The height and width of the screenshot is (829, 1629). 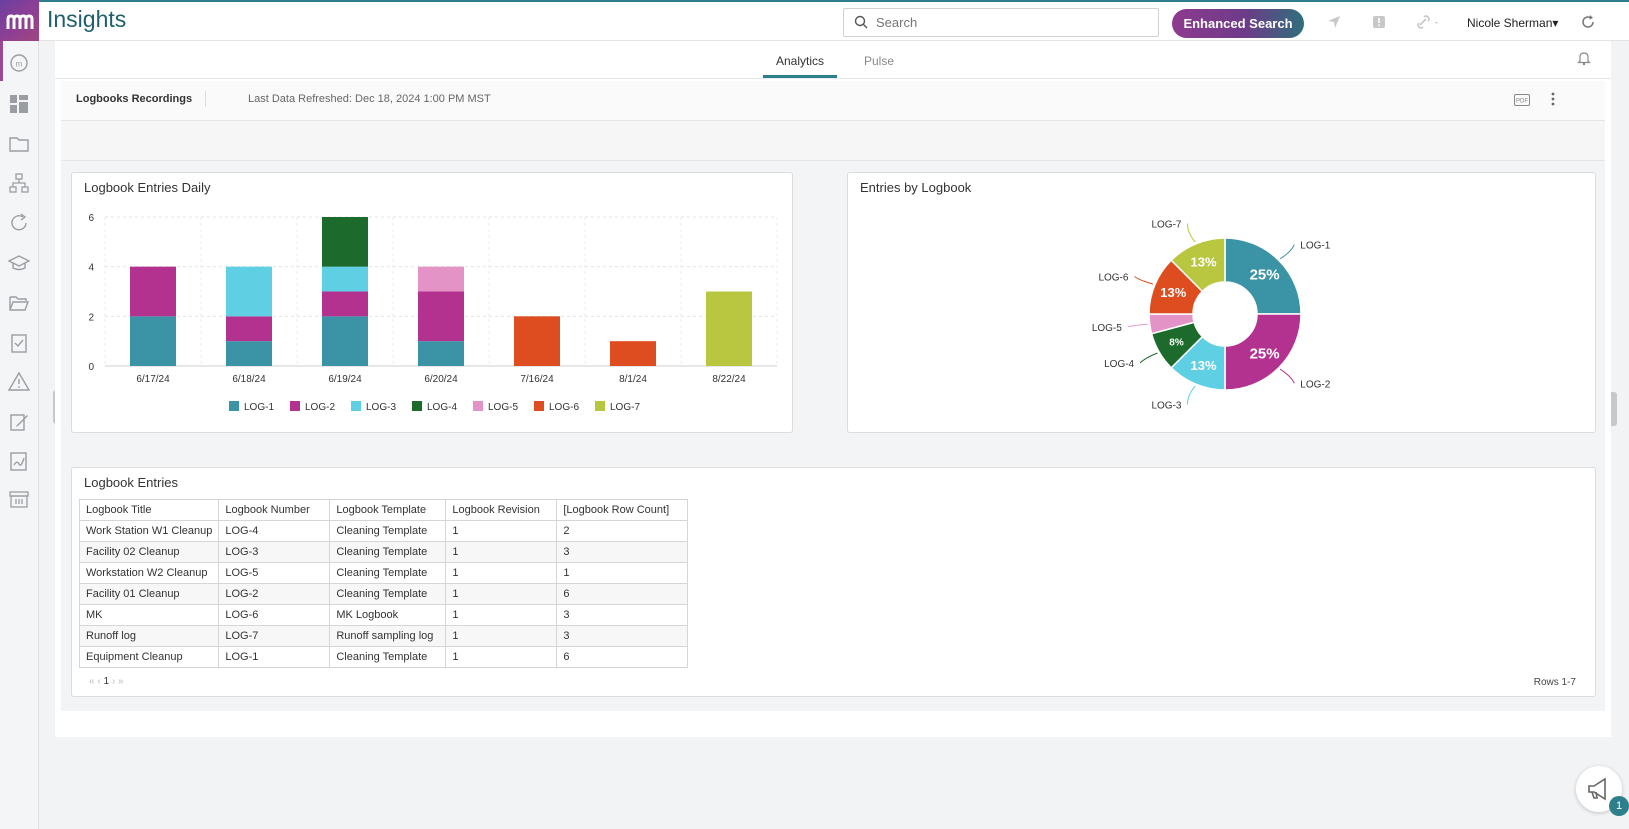 I want to click on tab-analytics: Analytics, so click(x=800, y=61).